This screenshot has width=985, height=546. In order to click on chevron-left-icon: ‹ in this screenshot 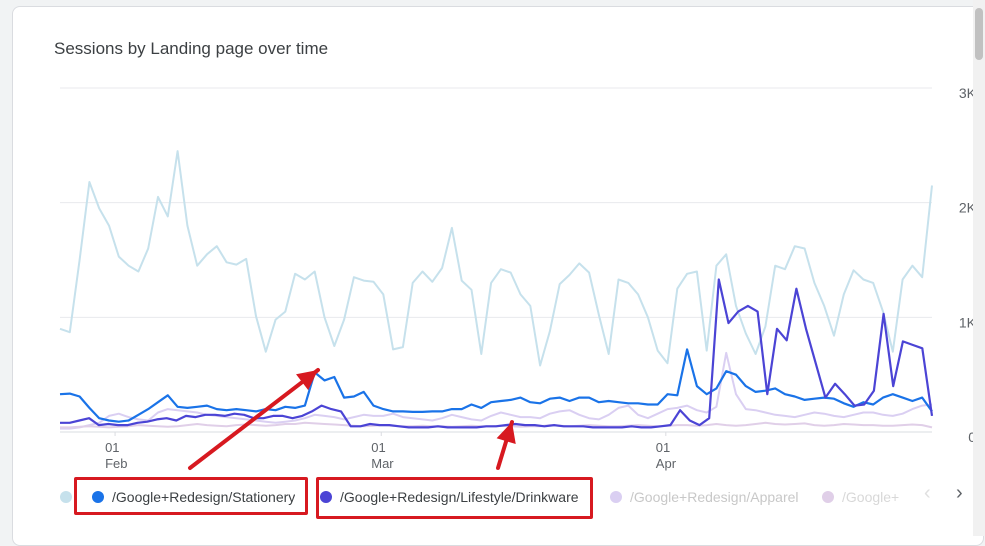, I will do `click(927, 493)`.